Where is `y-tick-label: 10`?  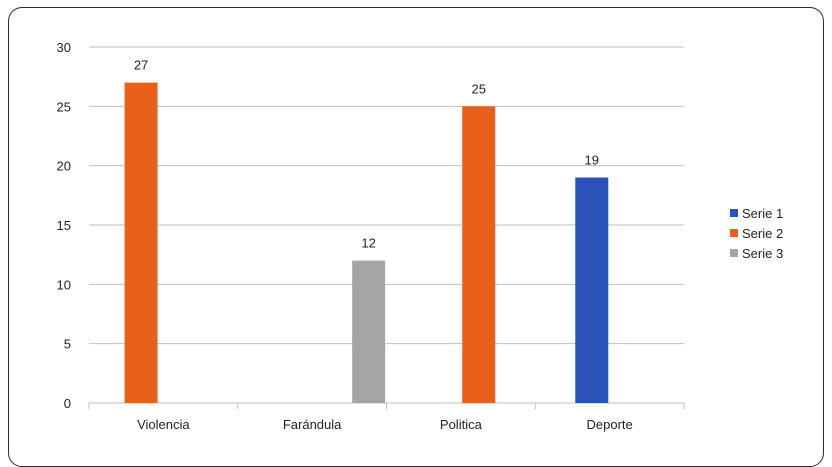
y-tick-label: 10 is located at coordinates (64, 284).